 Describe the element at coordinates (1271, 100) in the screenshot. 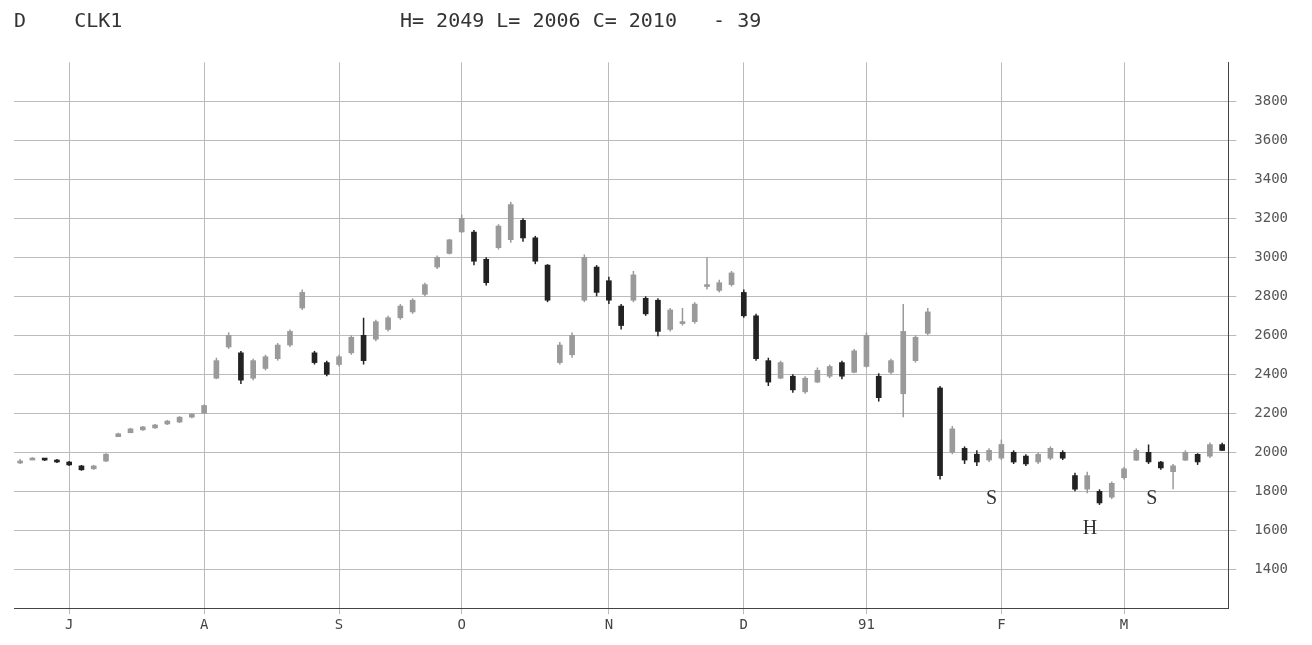

I see `y-tick-label: 3800` at that location.